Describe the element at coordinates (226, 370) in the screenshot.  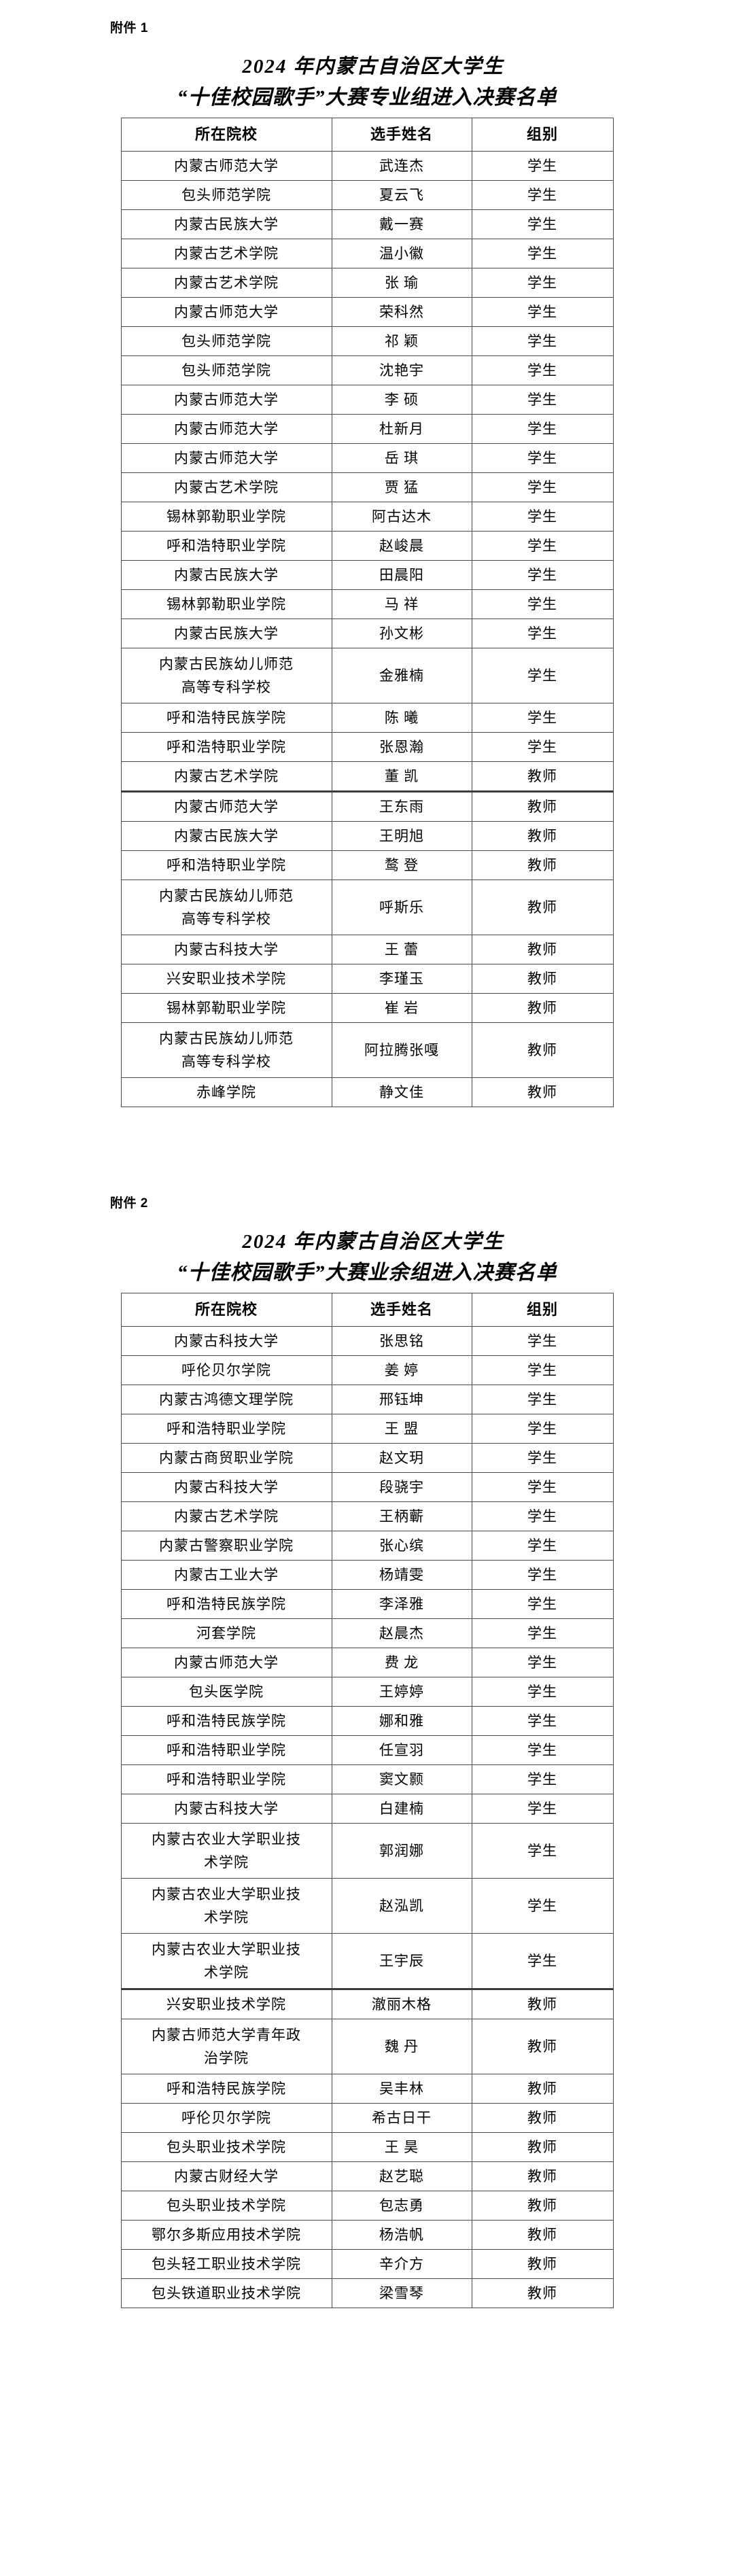
I see `cell-school: 包头师范学院` at that location.